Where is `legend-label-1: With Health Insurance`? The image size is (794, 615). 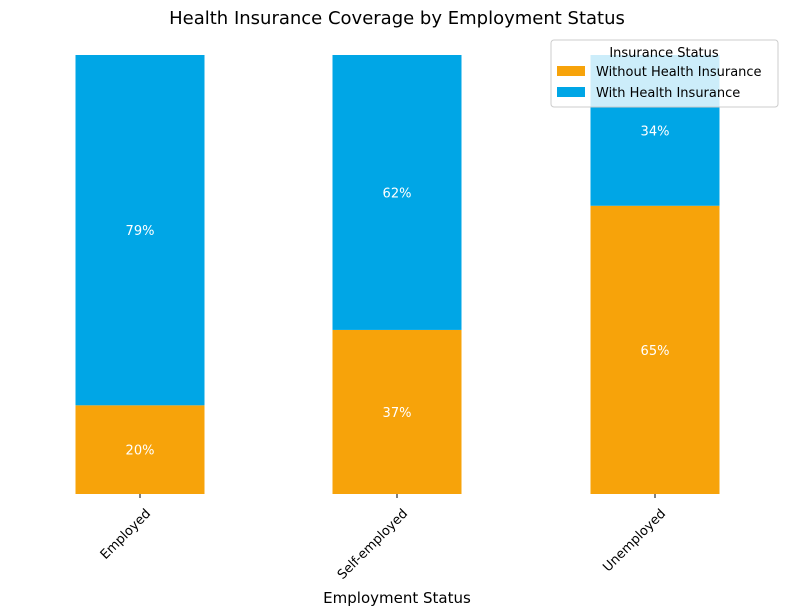 legend-label-1: With Health Insurance is located at coordinates (668, 93).